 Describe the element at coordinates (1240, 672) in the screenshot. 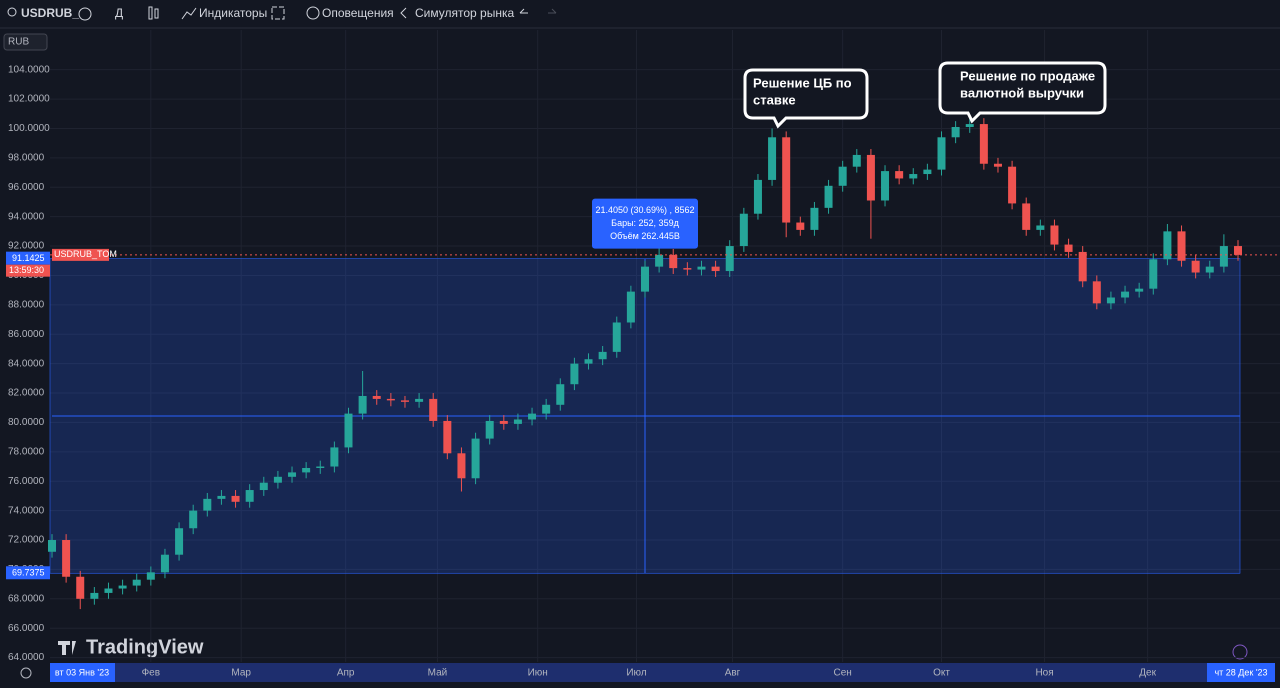

I see `x-end-label: чт 28 Дек '23` at that location.